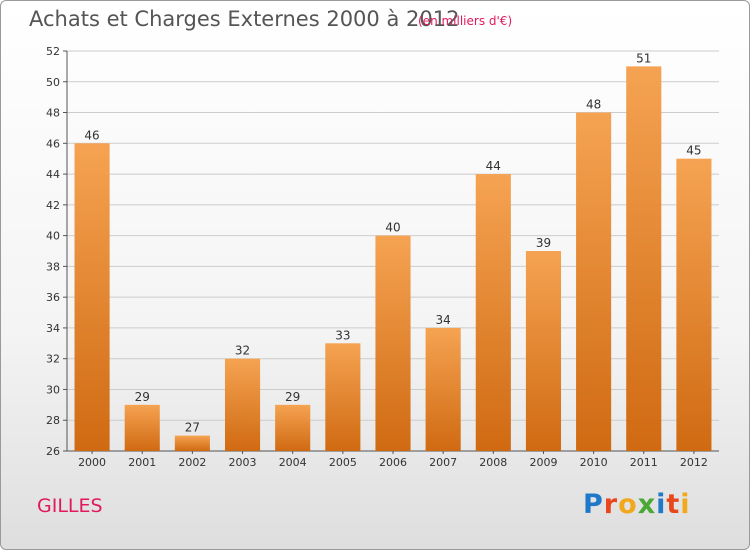 The image size is (750, 550). What do you see at coordinates (70, 506) in the screenshot?
I see `place-name: GILLES` at bounding box center [70, 506].